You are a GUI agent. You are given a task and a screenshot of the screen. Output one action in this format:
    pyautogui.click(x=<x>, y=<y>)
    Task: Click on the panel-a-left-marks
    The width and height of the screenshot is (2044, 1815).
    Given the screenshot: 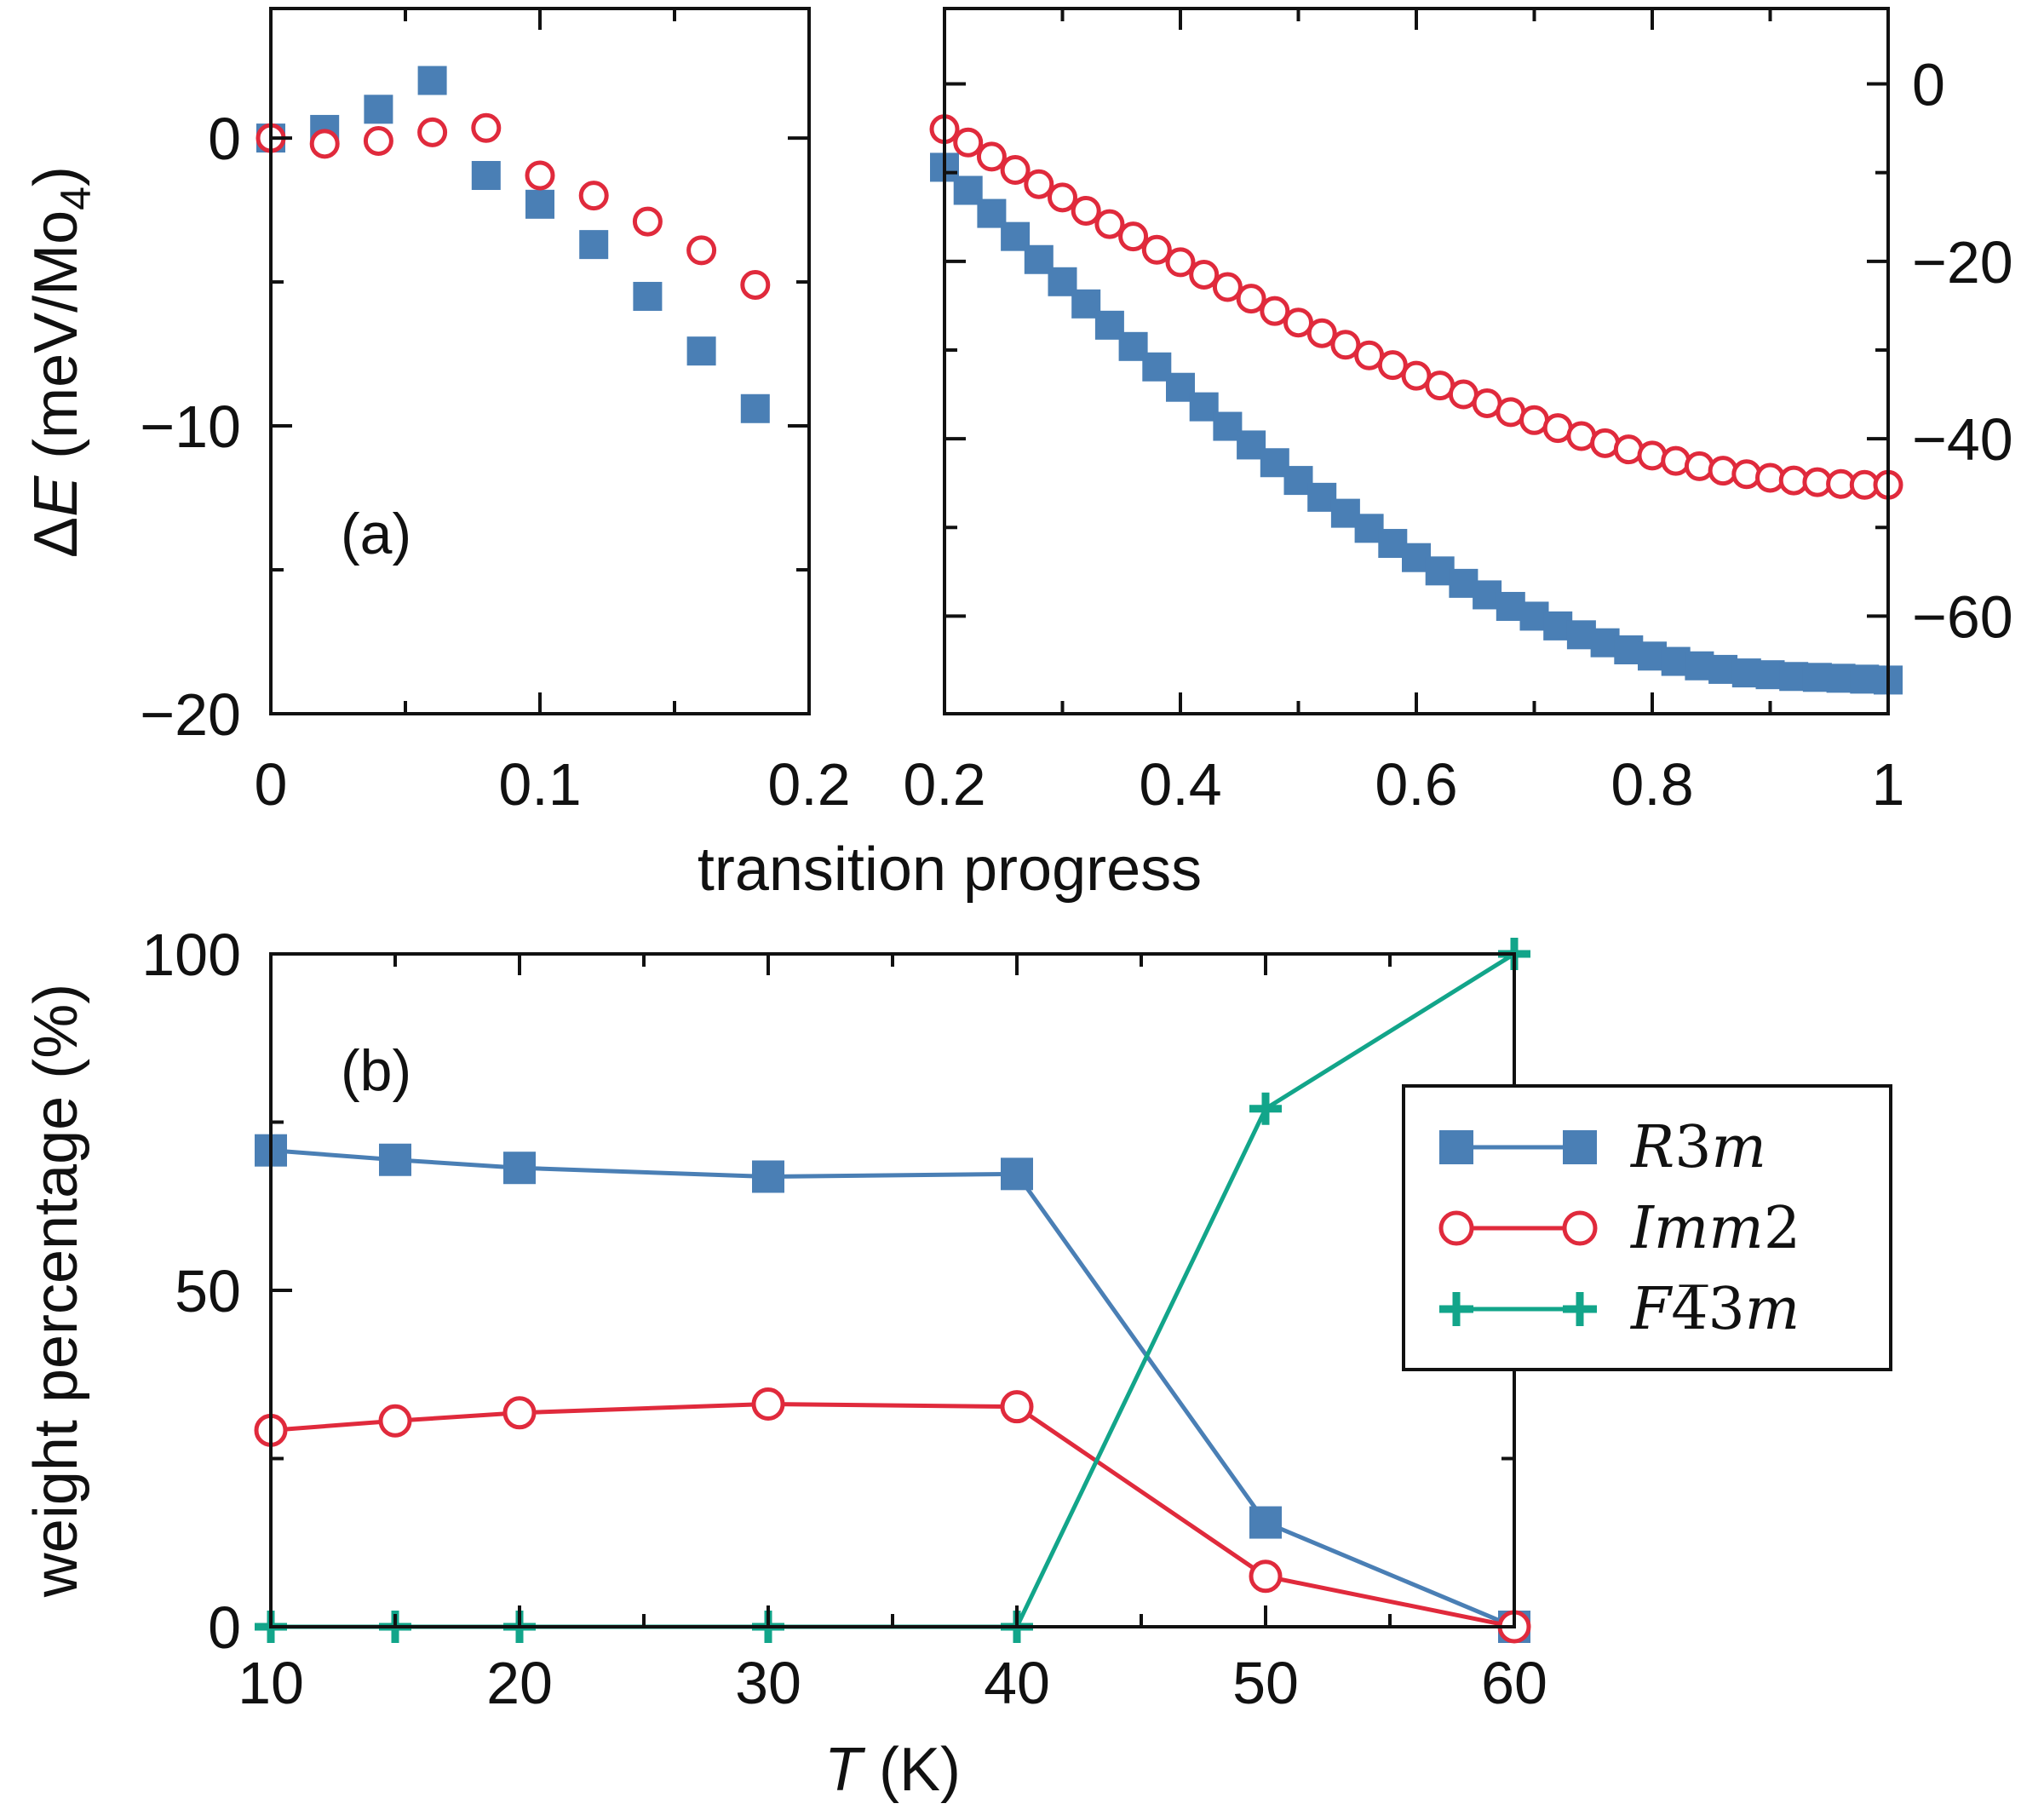 What is the action you would take?
    pyautogui.click(x=513, y=245)
    